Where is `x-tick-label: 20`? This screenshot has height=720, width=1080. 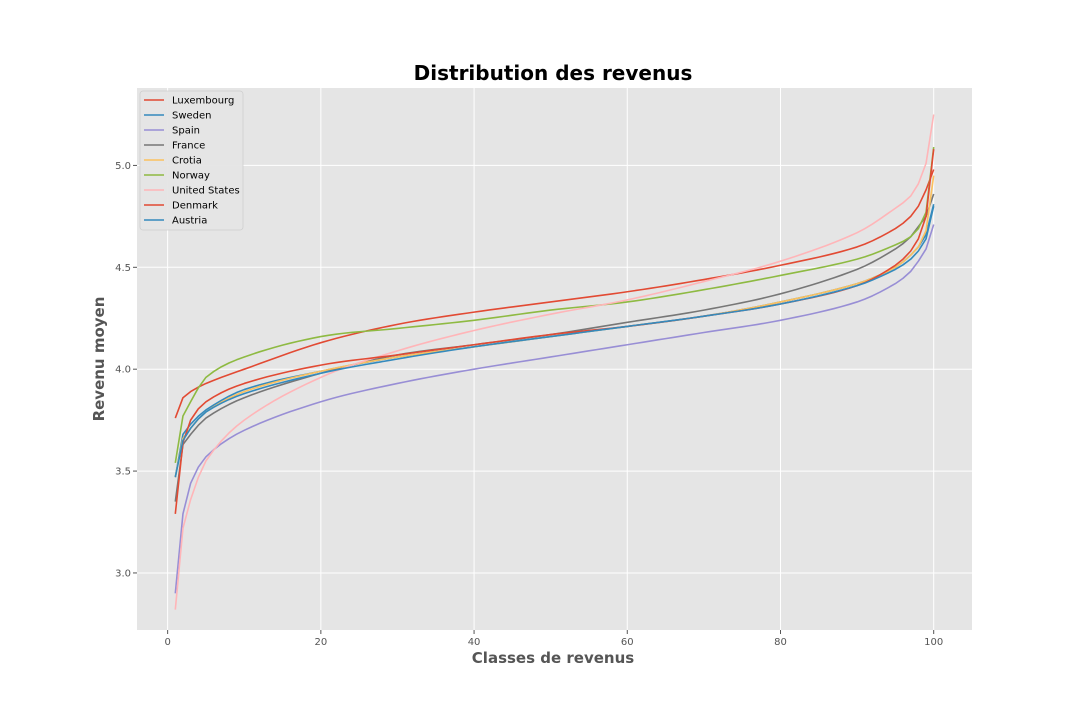 x-tick-label: 20 is located at coordinates (320, 642).